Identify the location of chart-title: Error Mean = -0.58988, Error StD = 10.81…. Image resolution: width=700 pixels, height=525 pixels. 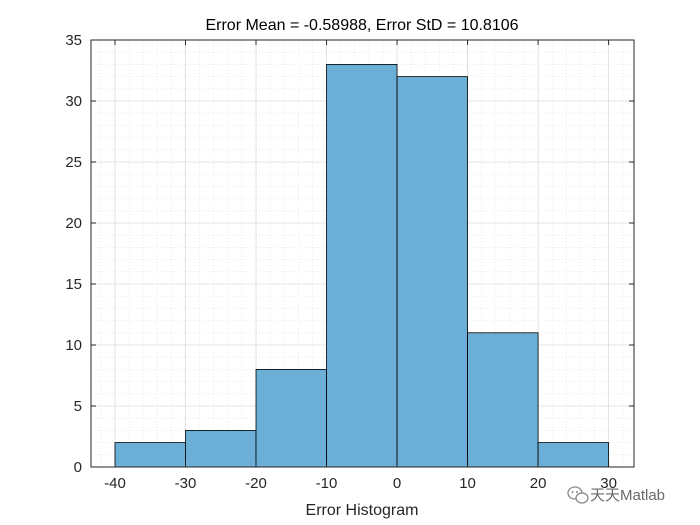
(361, 25).